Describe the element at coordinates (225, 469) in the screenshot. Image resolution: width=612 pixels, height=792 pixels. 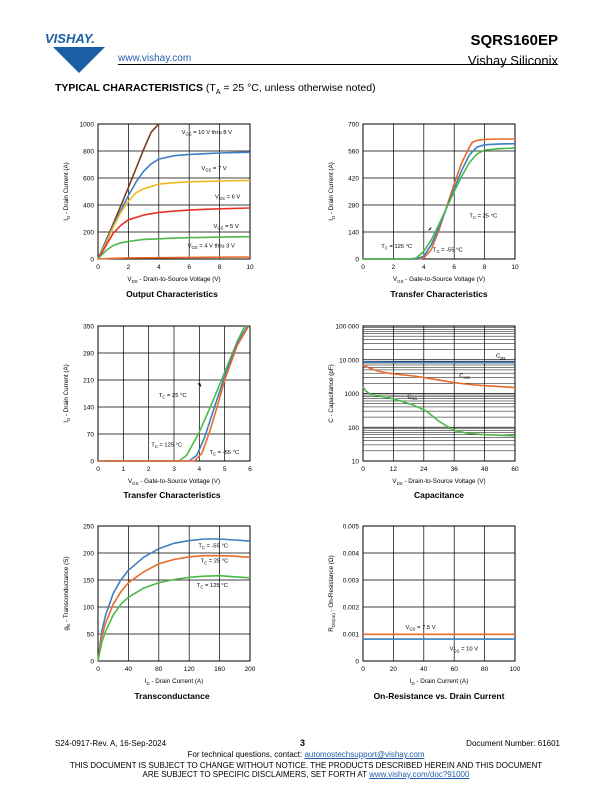
I see `x-tick-label: 5` at that location.